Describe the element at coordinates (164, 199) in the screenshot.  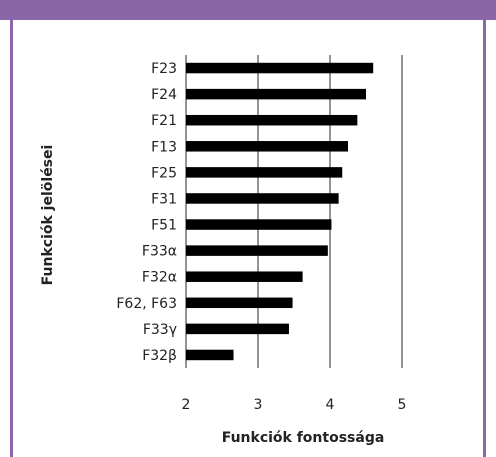
I see `category-label-5: F31` at that location.